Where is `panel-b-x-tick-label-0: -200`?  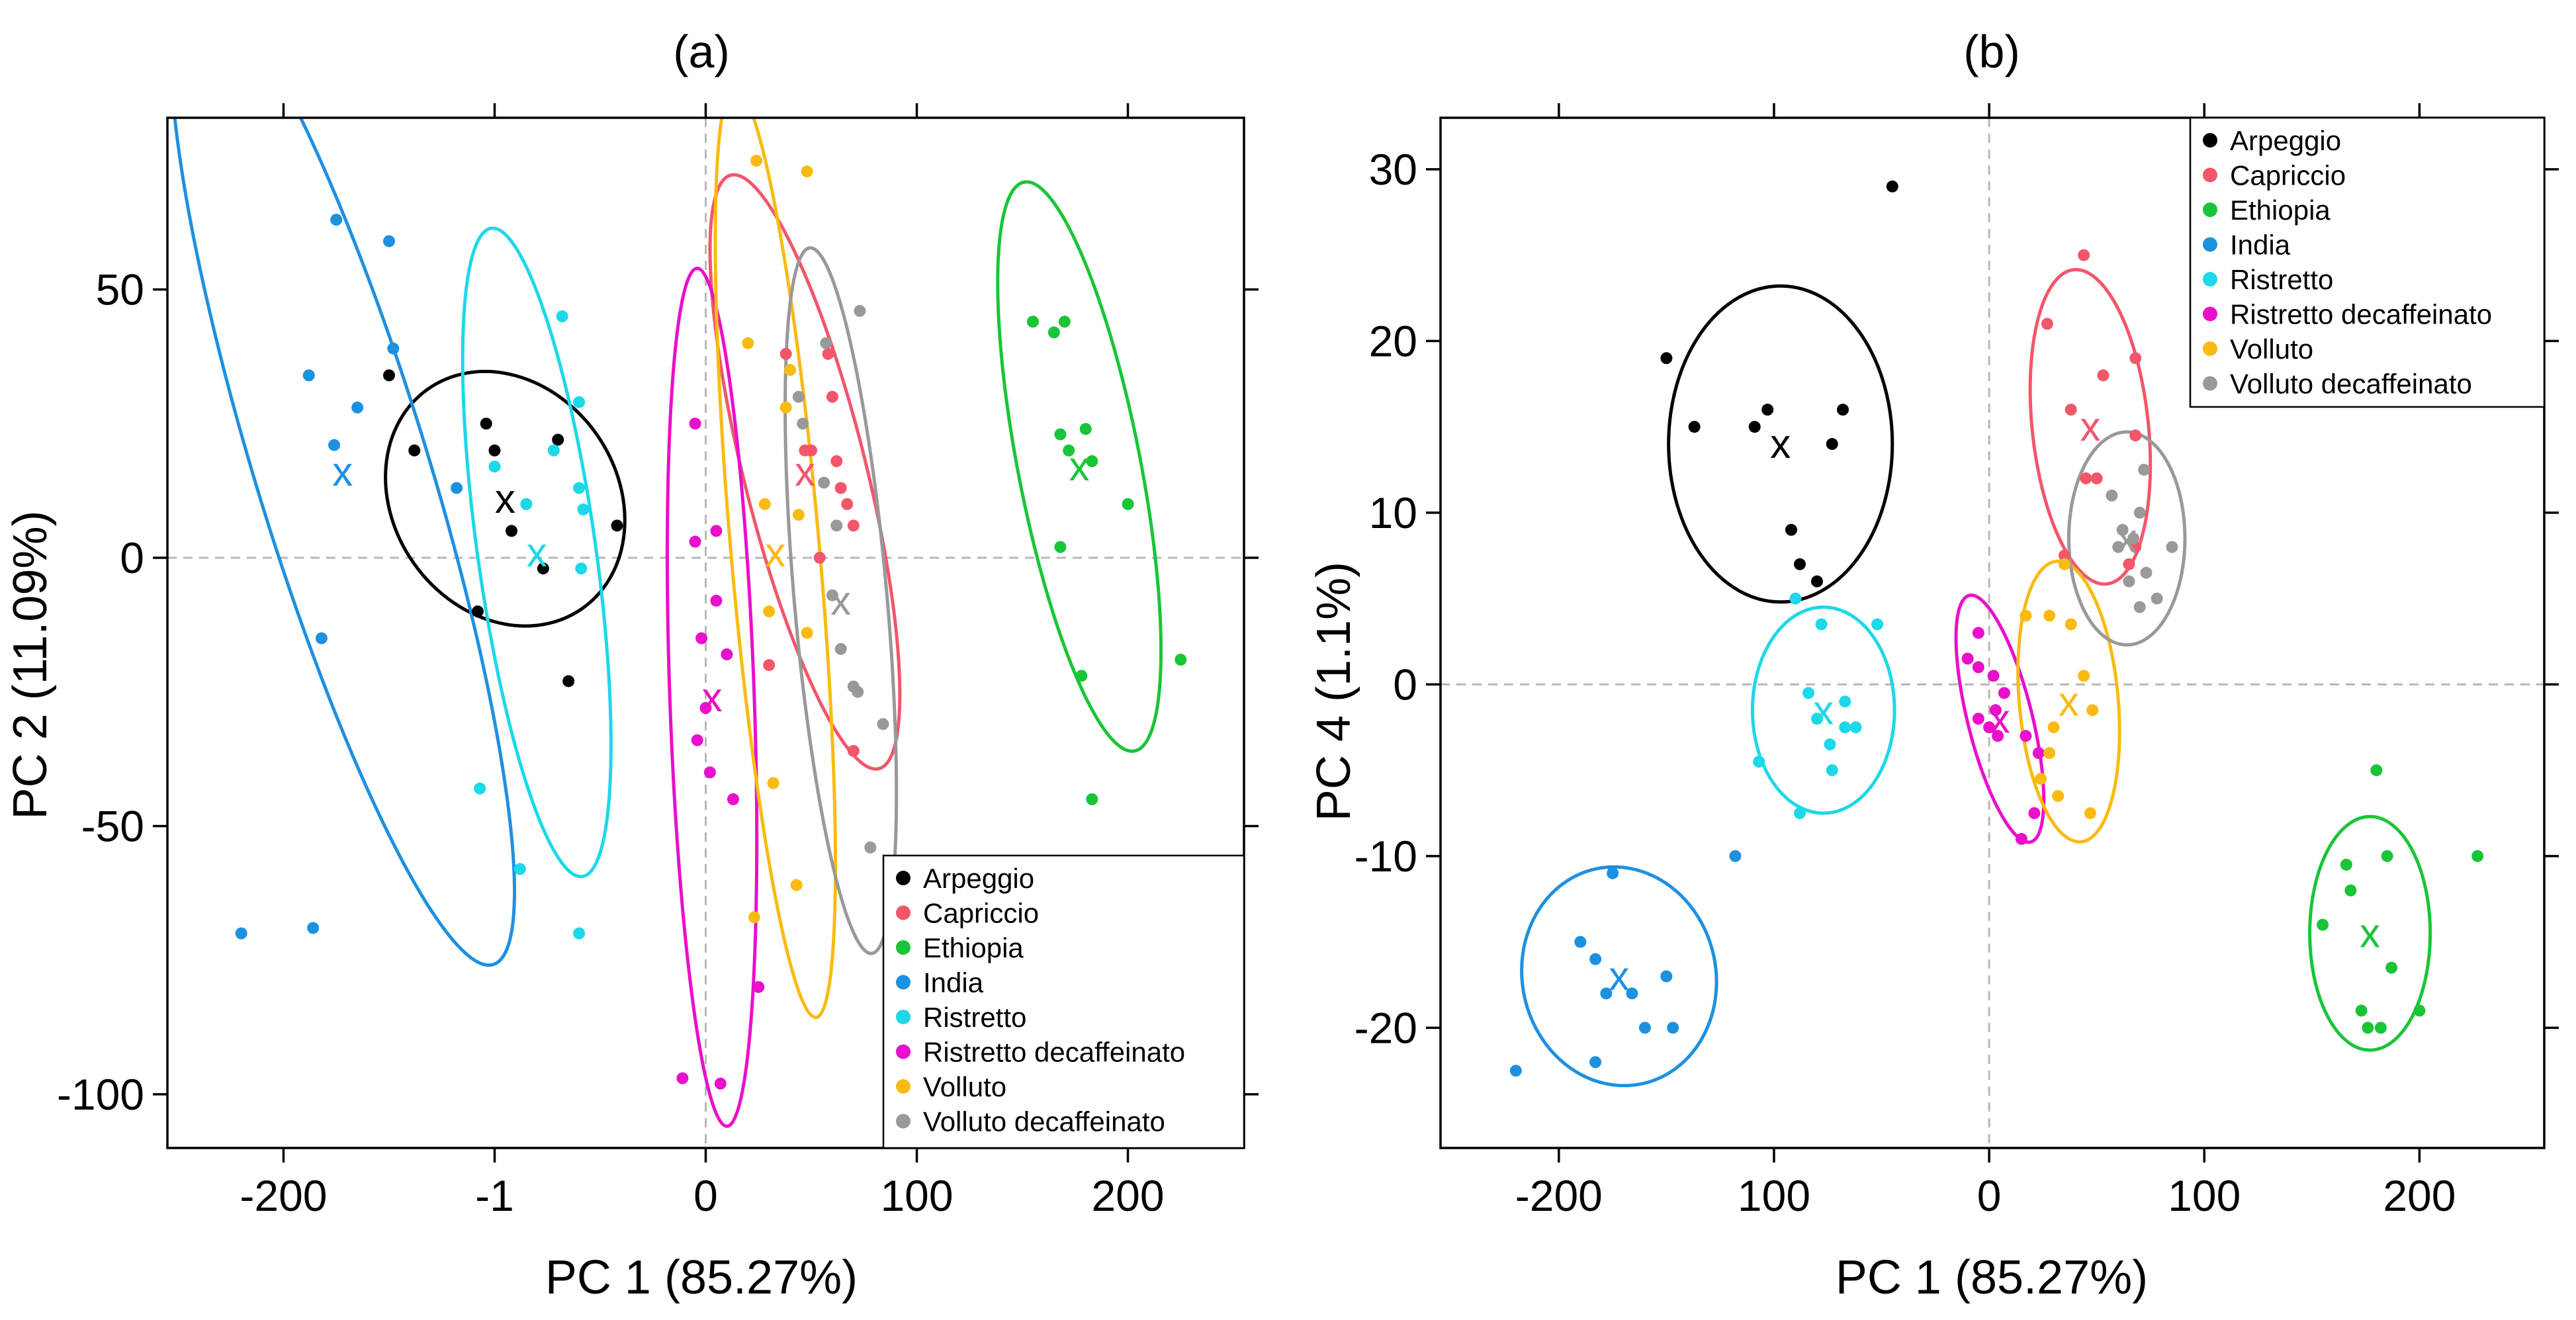 panel-b-x-tick-label-0: -200 is located at coordinates (1559, 1195).